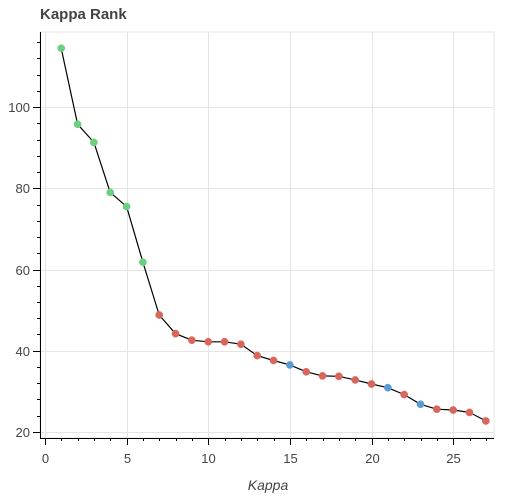  What do you see at coordinates (23, 188) in the screenshot?
I see `y-tick-label: 80` at bounding box center [23, 188].